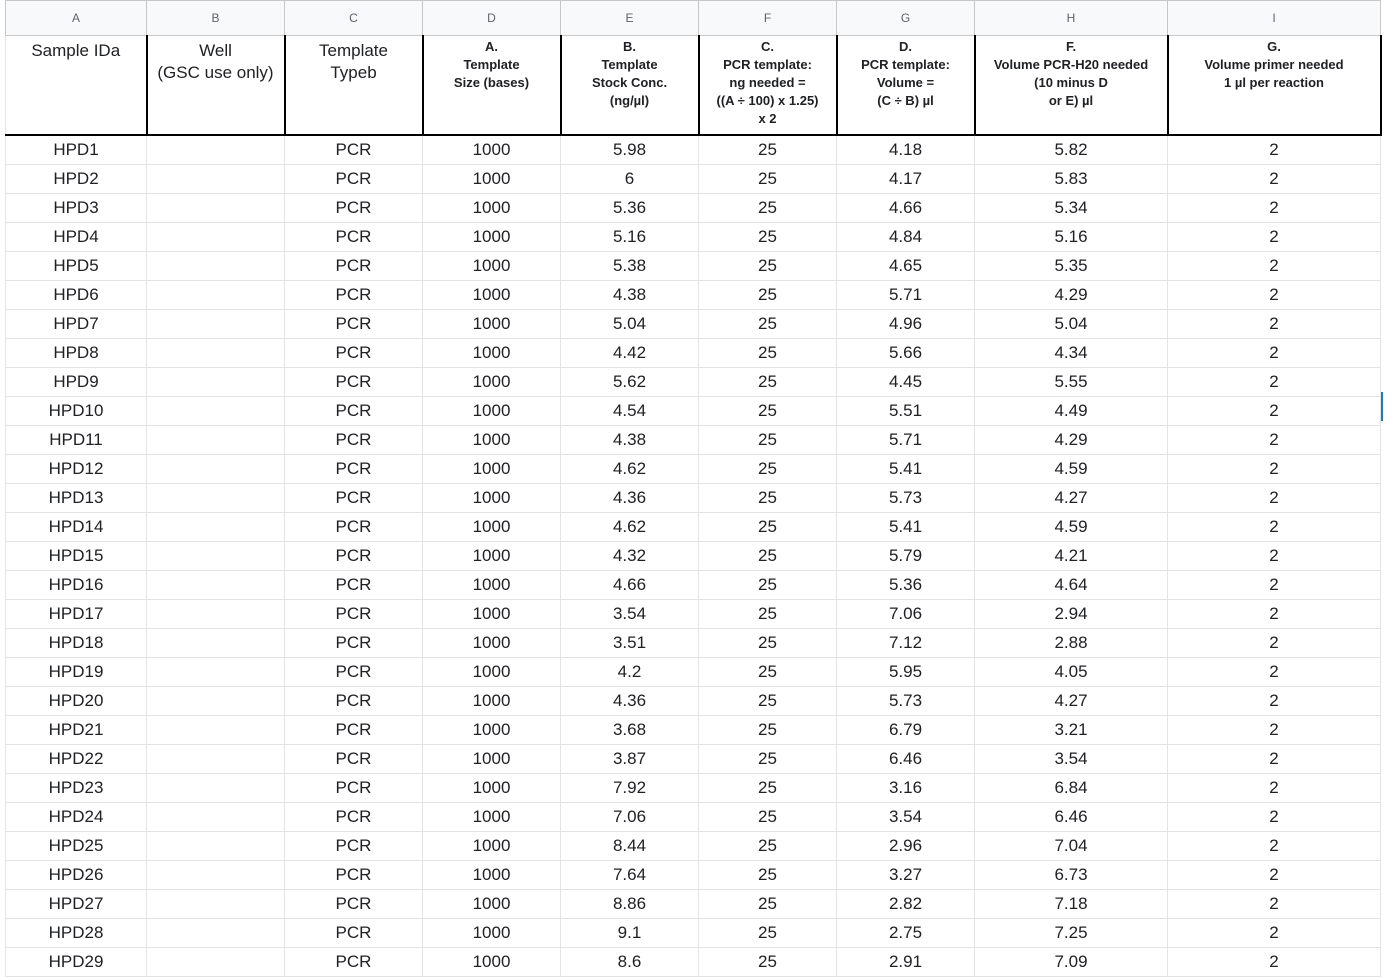 This screenshot has width=1388, height=978. I want to click on stock-conc-cell: 7.92, so click(629, 788).